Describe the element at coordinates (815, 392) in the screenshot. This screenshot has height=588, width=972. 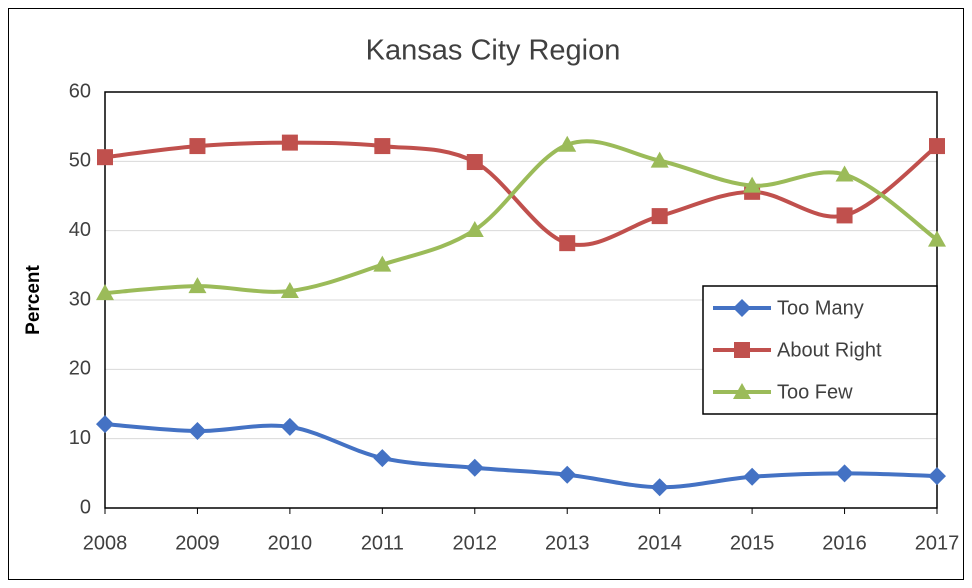
I see `legend-label: Too Few` at that location.